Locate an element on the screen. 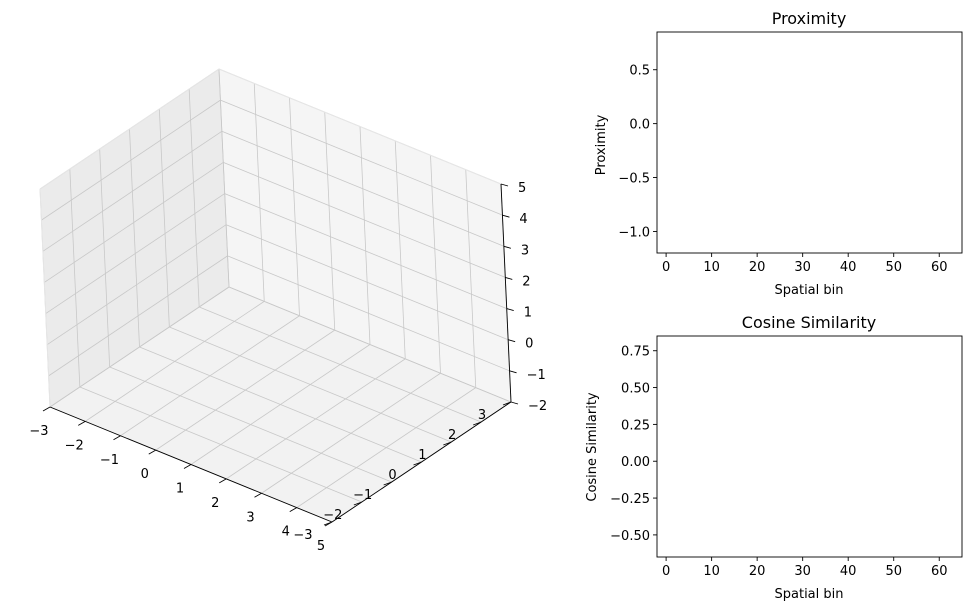 Image resolution: width=970 pixels, height=611 pixels. cosine-x-ticks: 0 10 20 30 40 50 60 is located at coordinates (805, 568).